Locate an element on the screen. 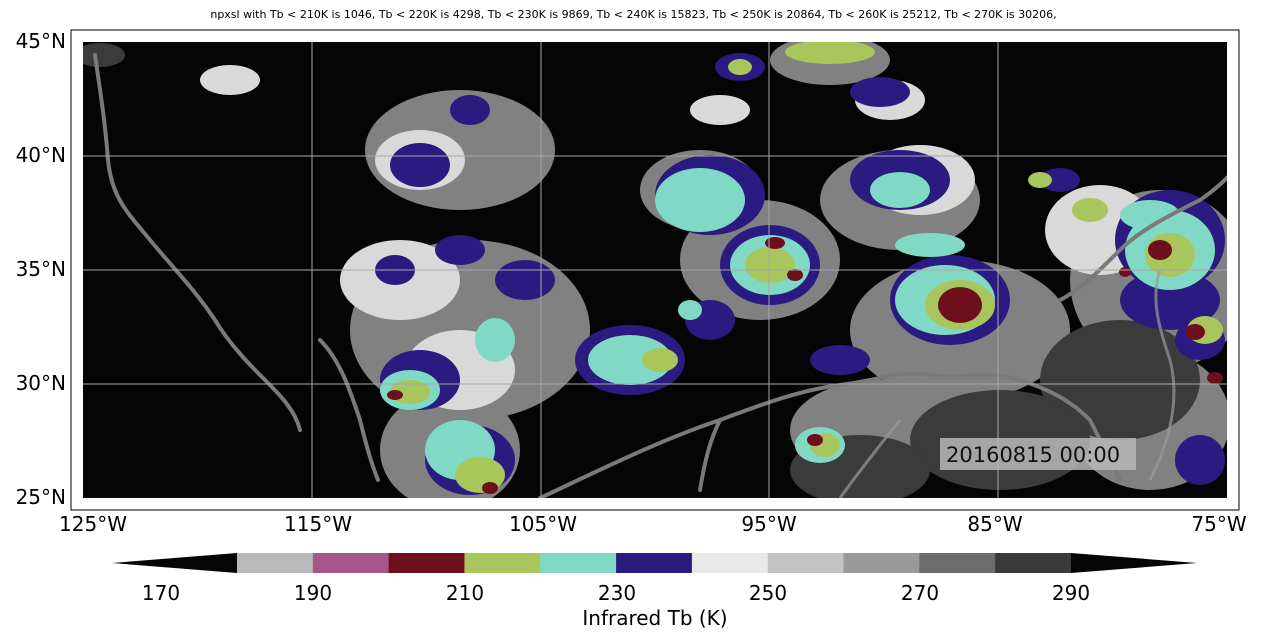  x-tick-label: 85°W is located at coordinates (994, 524).